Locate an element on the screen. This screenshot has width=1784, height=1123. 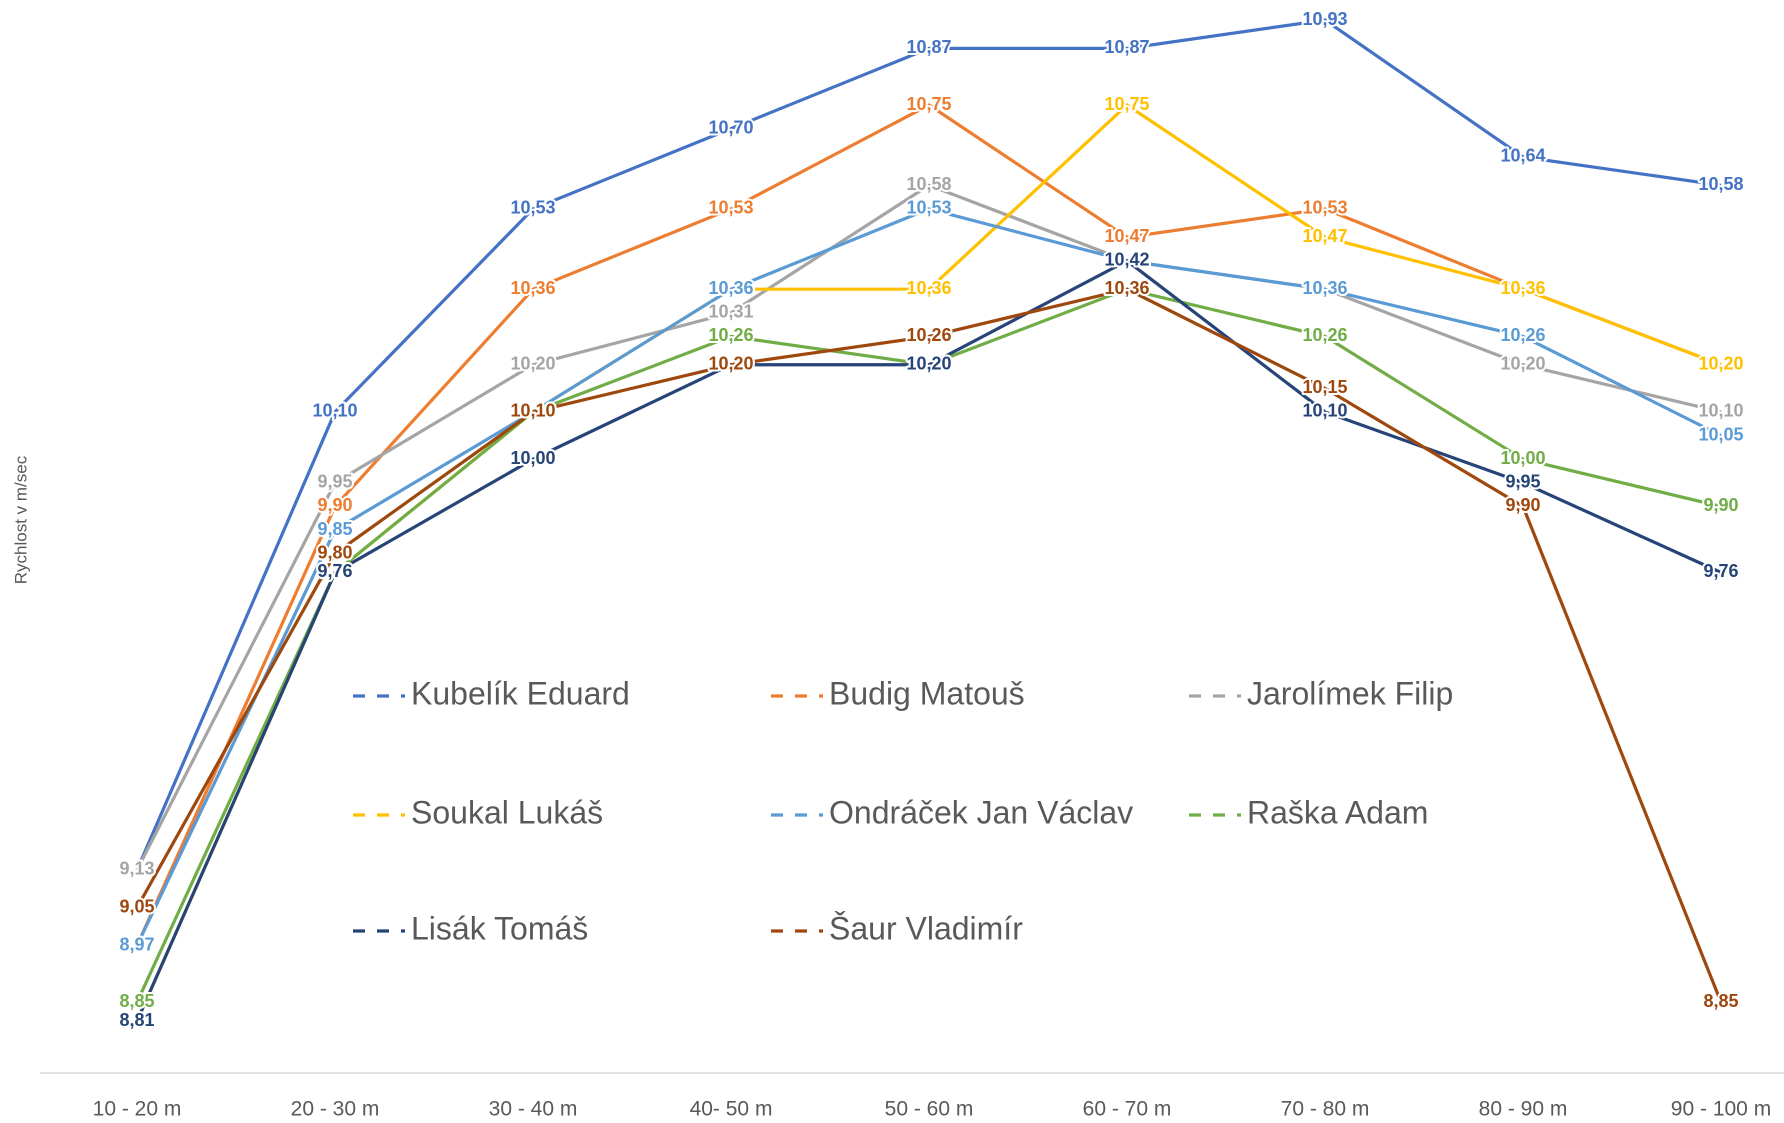
legend-label: Ondráček Jan Václav is located at coordinates (981, 812).